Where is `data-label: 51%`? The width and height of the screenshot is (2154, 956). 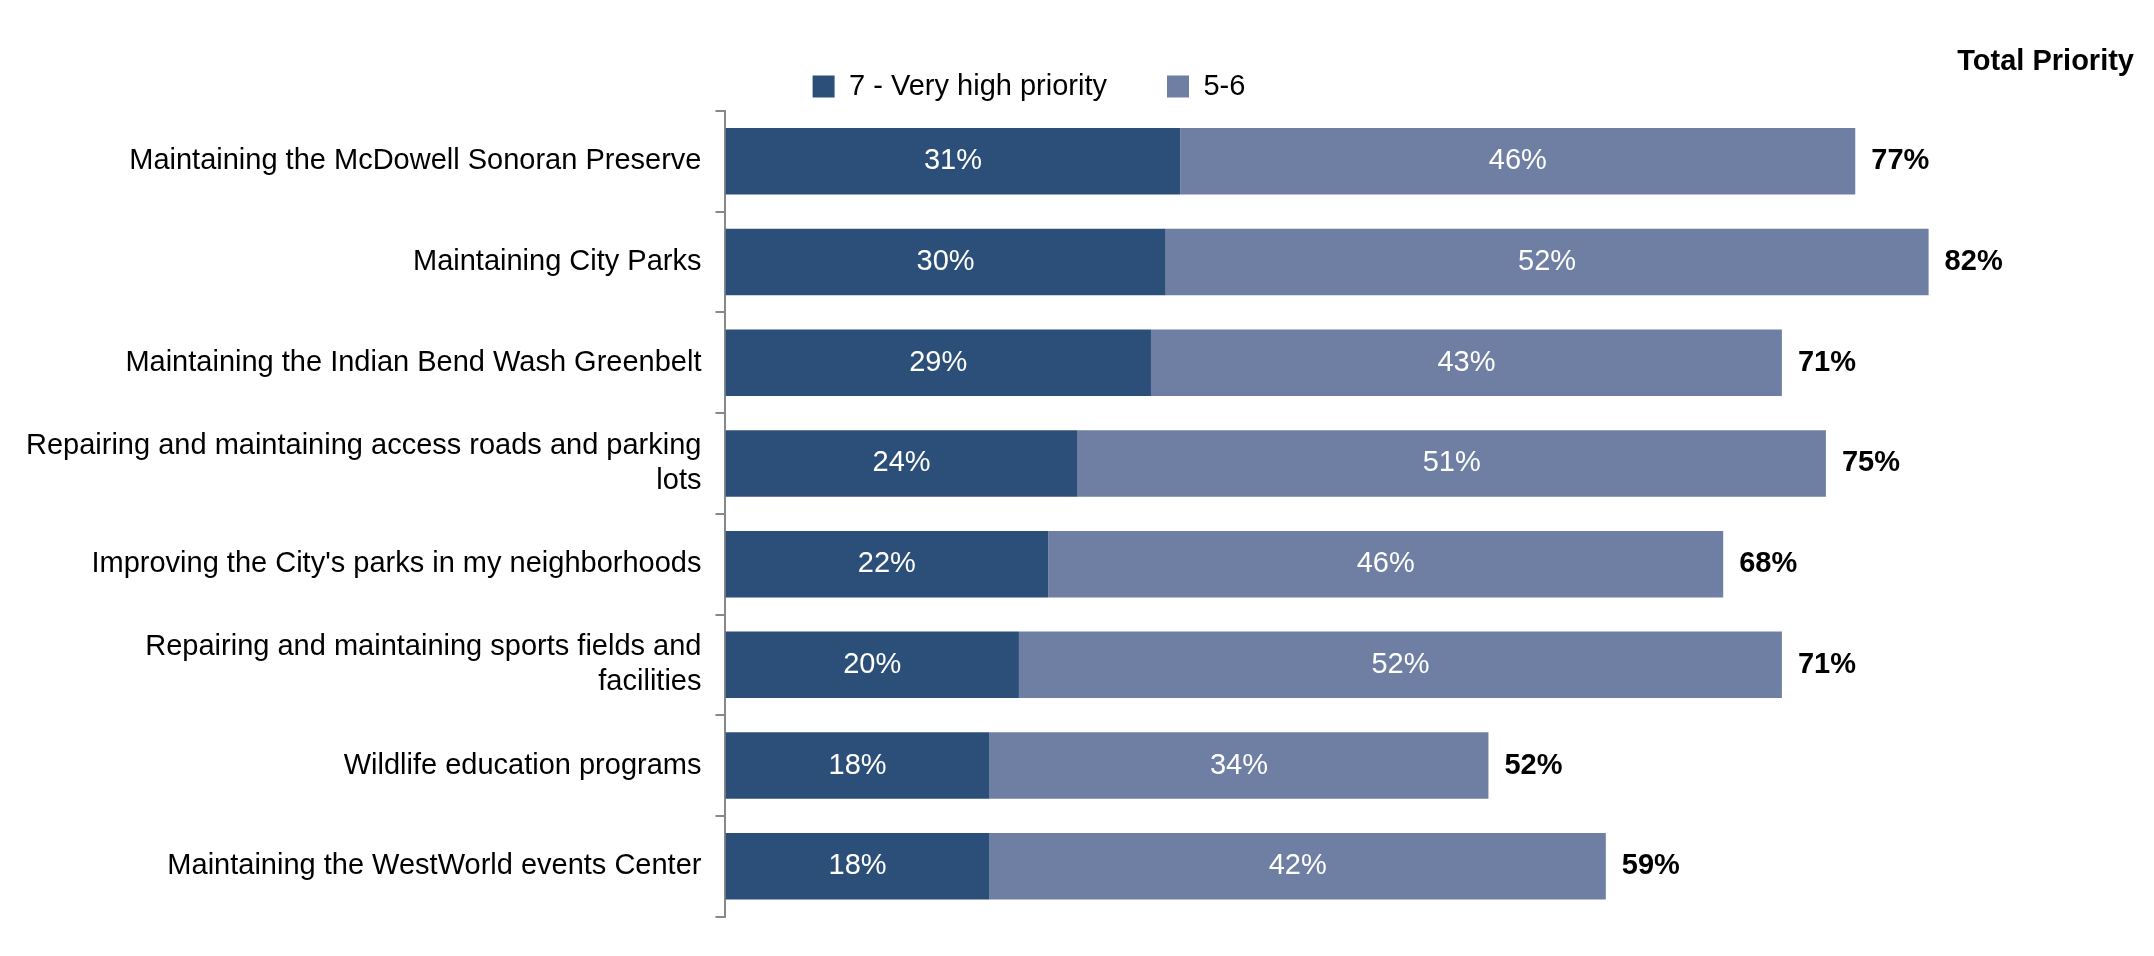 data-label: 51% is located at coordinates (1451, 461).